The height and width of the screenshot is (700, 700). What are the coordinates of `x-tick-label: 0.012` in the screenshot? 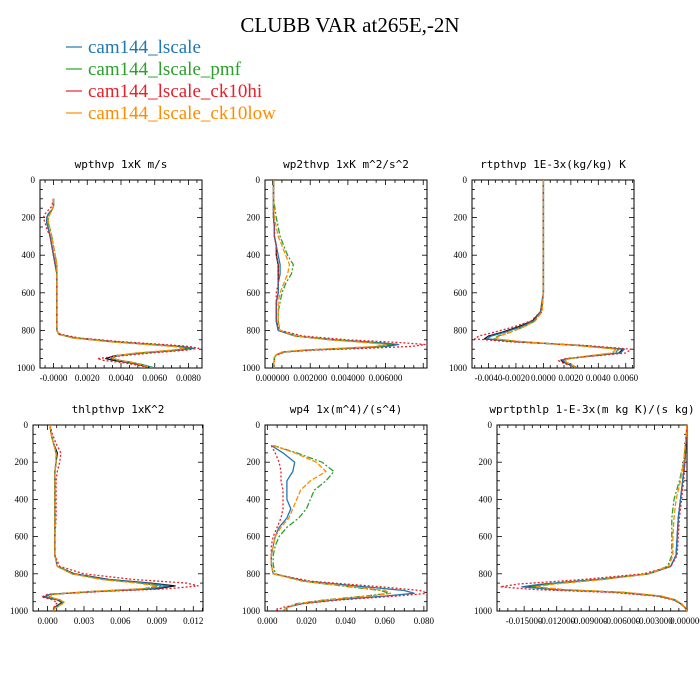 It's located at (193, 621).